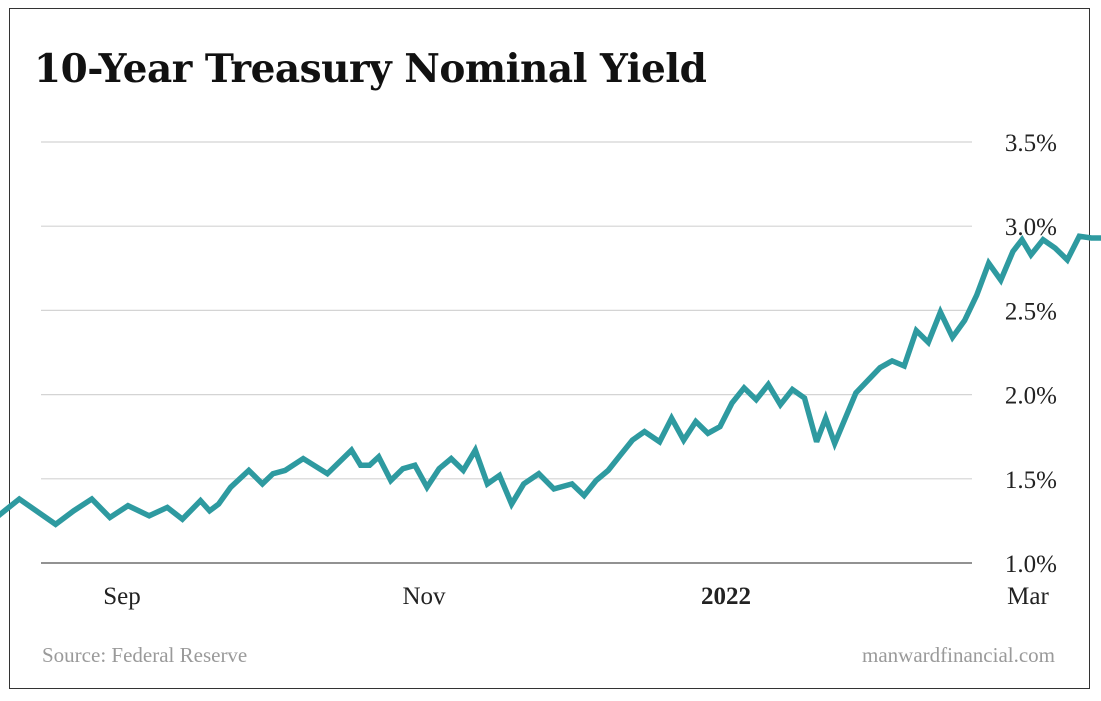 Image resolution: width=1101 pixels, height=701 pixels. I want to click on y-tick-label: 1.0%, so click(1031, 564).